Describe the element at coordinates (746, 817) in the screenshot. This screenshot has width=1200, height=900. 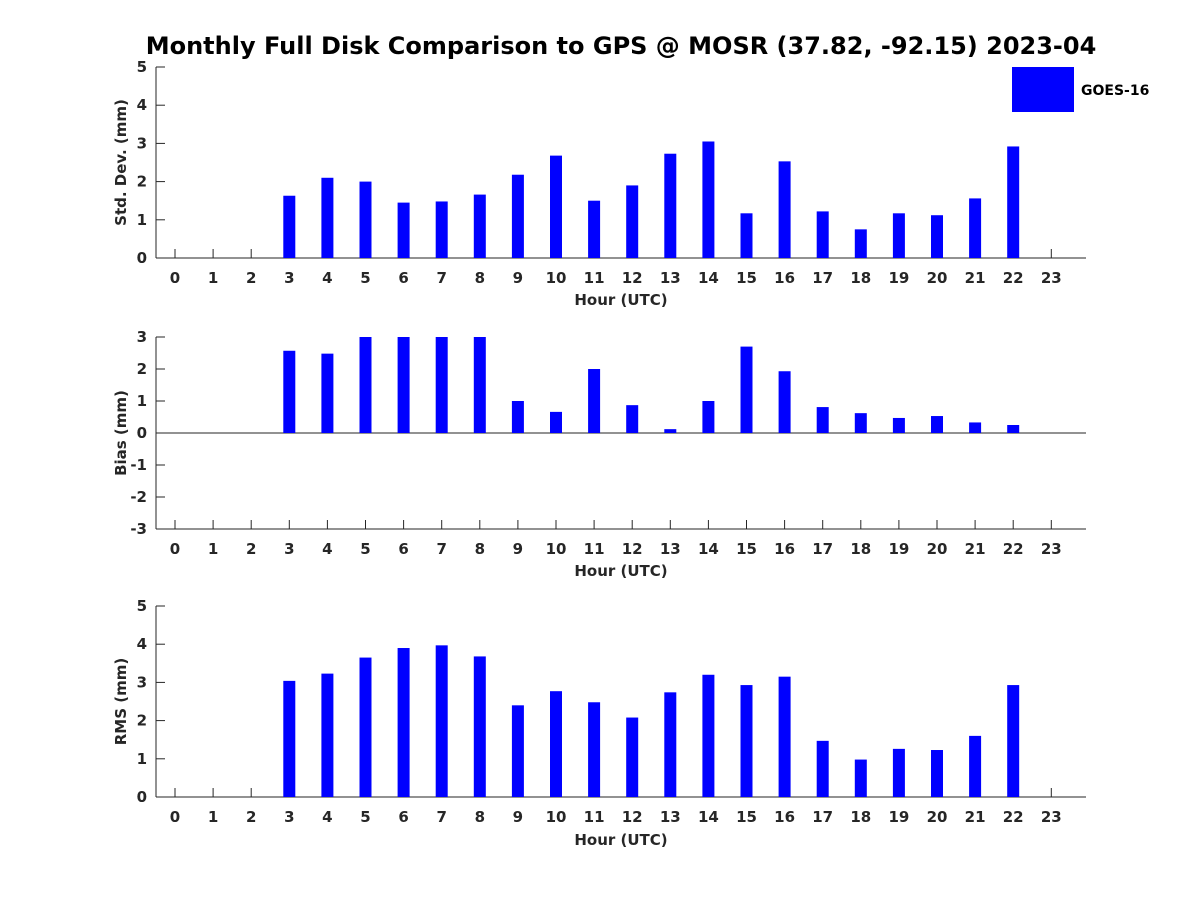
I see `x-tick-label: 15` at that location.